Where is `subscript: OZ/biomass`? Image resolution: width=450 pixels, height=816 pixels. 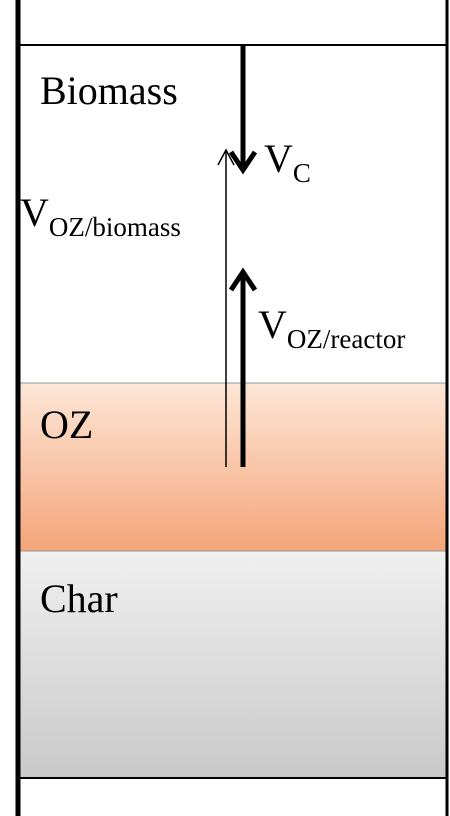 subscript: OZ/biomass is located at coordinates (115, 227).